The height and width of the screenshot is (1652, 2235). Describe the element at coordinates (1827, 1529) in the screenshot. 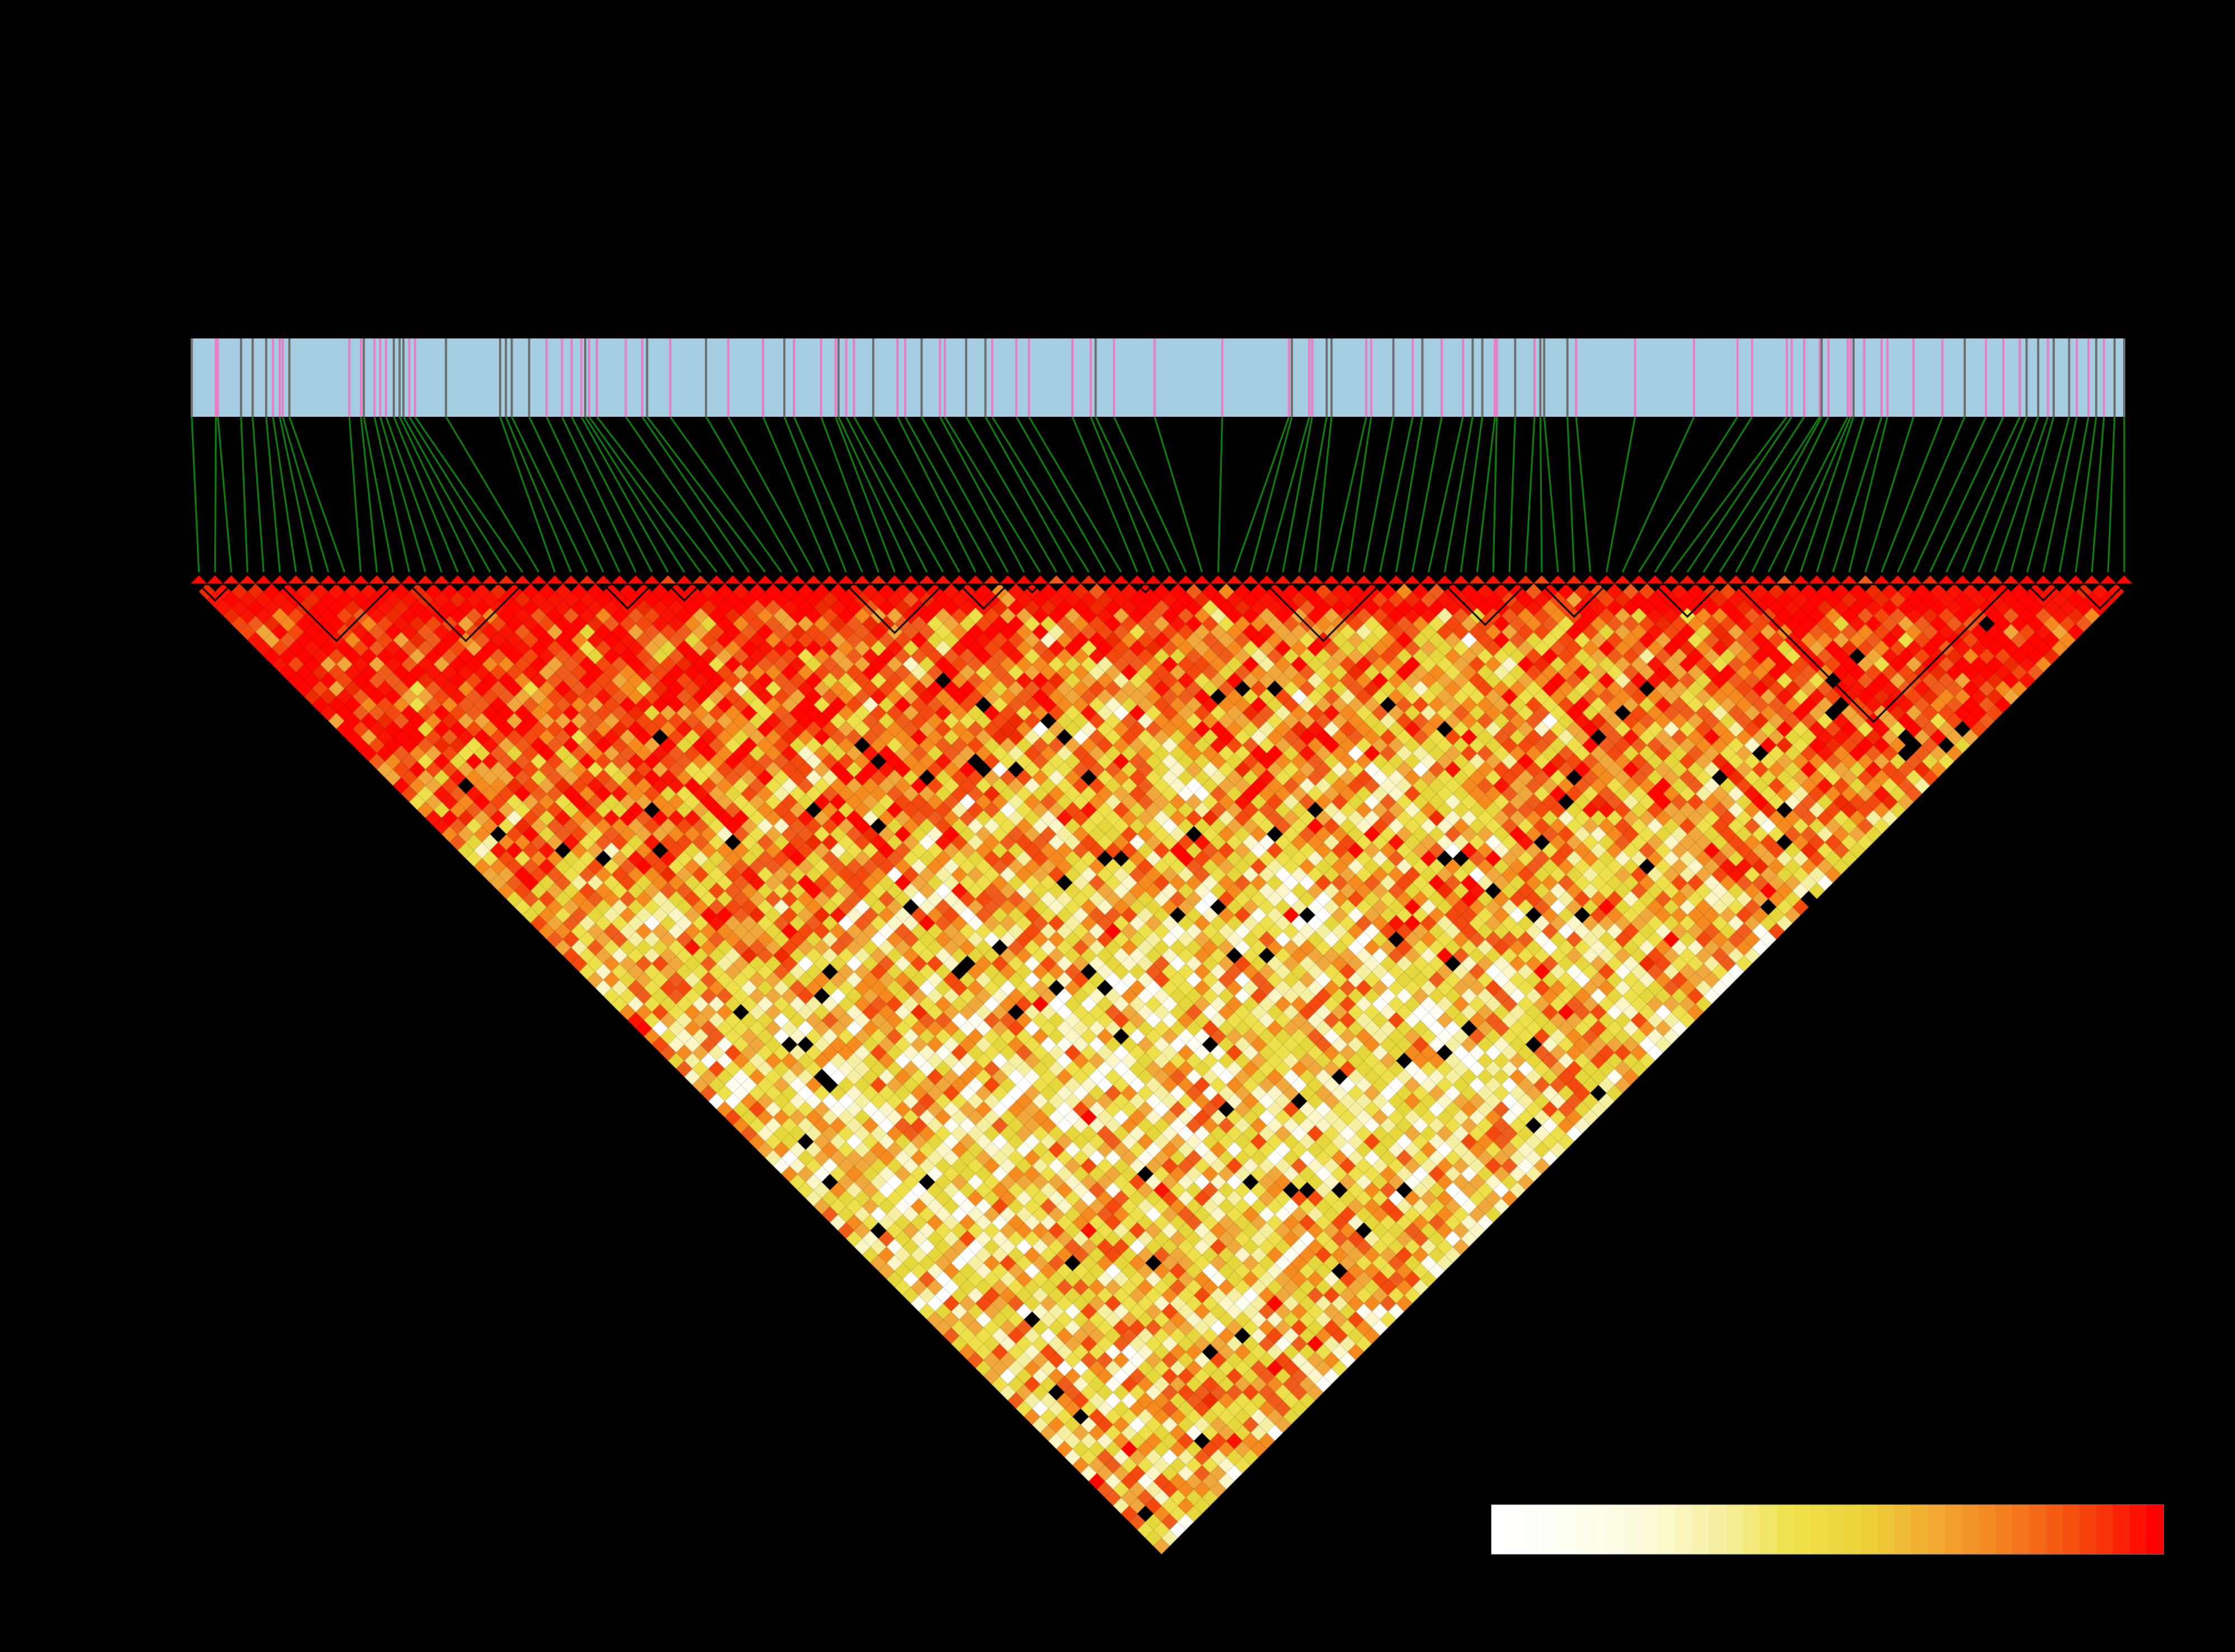

I see `ld-colorbar` at that location.